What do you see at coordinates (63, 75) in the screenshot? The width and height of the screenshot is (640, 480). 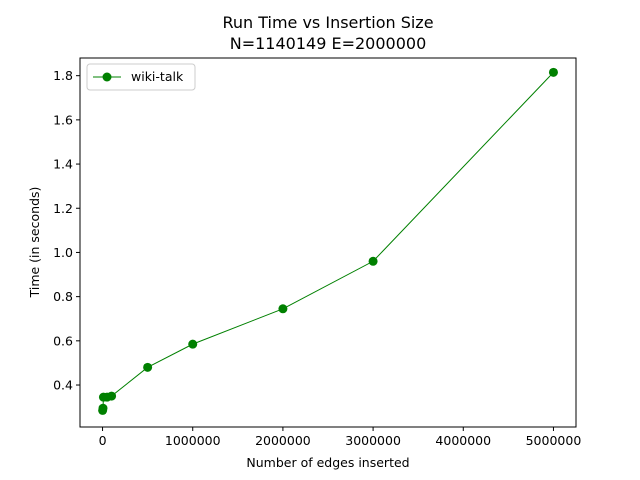 I see `y-tick-label: 1.8` at bounding box center [63, 75].